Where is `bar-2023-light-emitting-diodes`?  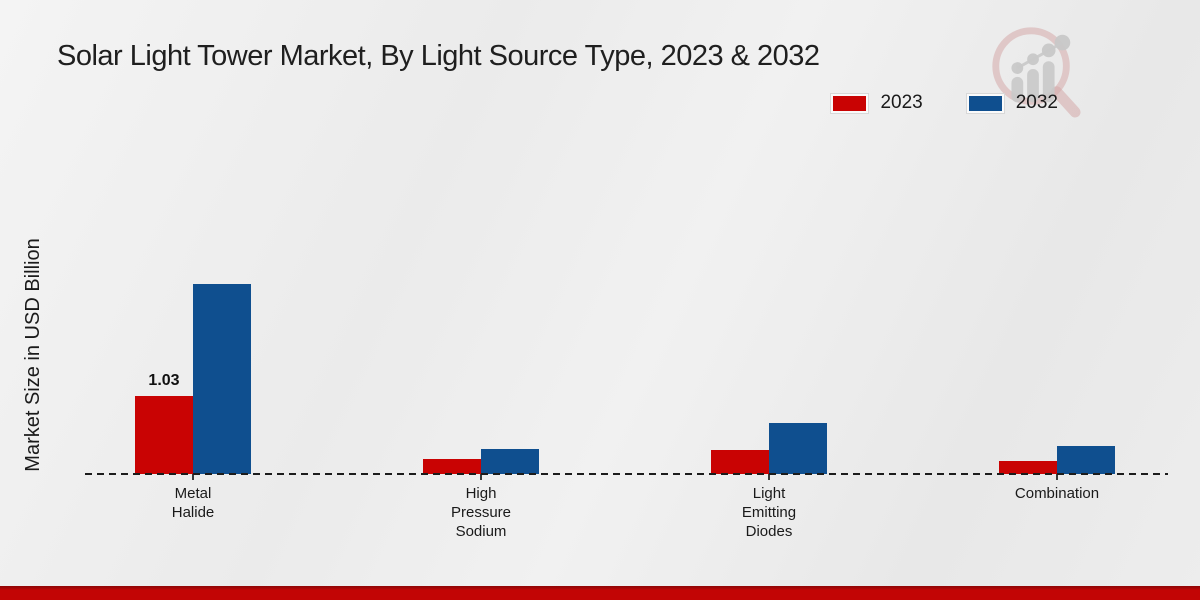 bar-2023-light-emitting-diodes is located at coordinates (740, 462).